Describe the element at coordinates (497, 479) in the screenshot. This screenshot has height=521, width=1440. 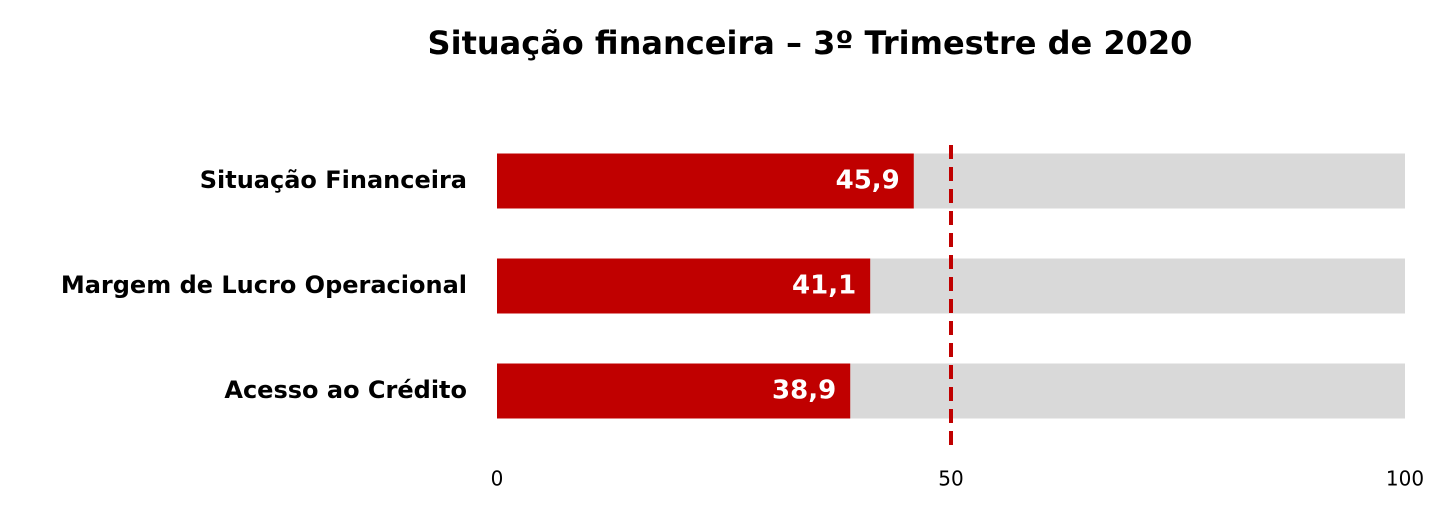
I see `x-tick-label: 0` at that location.